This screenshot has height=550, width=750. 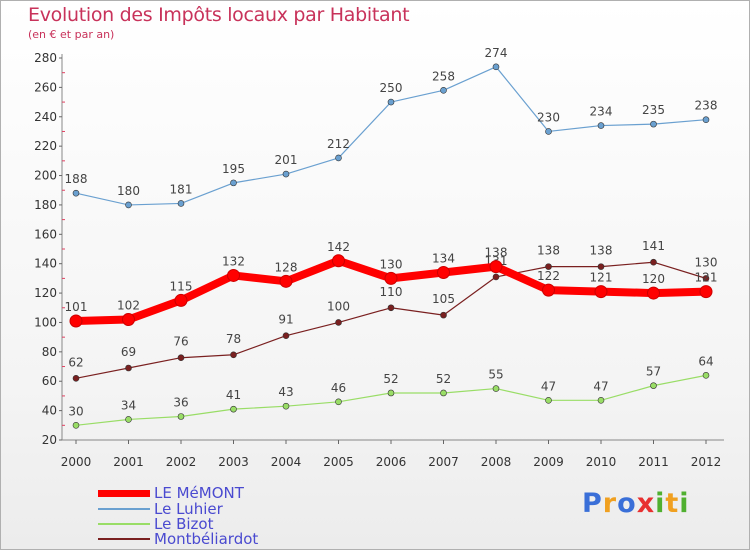 I want to click on x-tick-label: 2008, so click(x=496, y=462).